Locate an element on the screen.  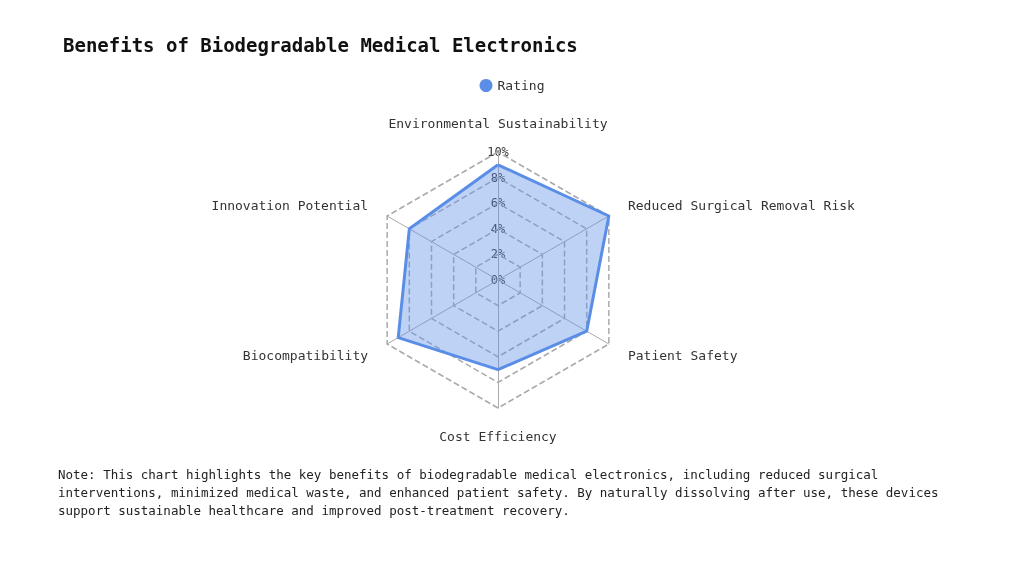
y-tick-label: 0% is located at coordinates (498, 280).